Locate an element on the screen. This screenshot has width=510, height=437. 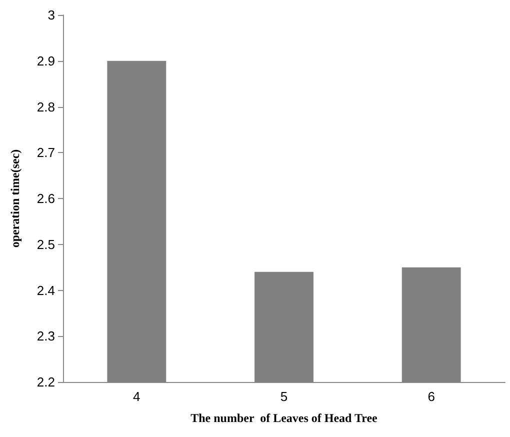
x-tick-label: 4 is located at coordinates (136, 396).